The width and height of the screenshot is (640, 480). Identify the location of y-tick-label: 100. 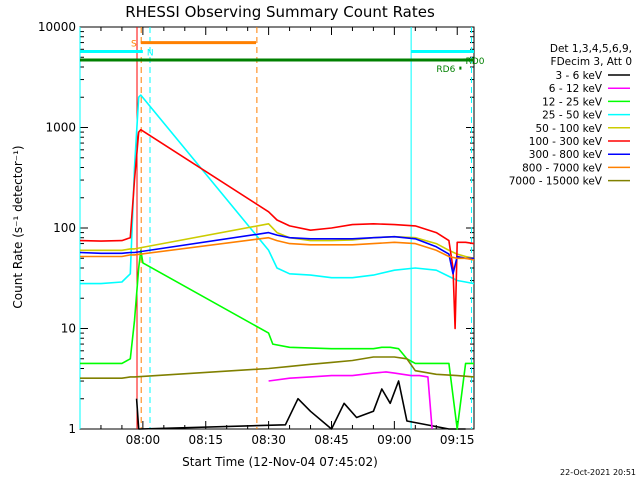
(64, 228).